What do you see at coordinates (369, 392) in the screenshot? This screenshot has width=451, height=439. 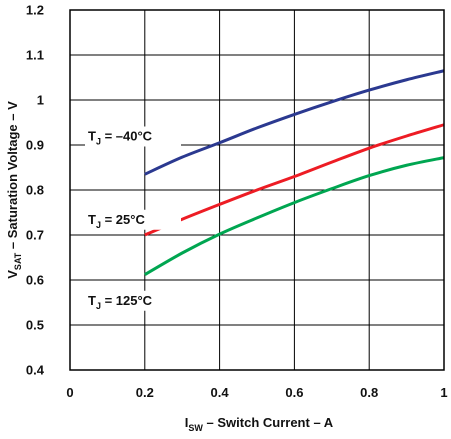 I see `x-tick-label-4: 0.8` at bounding box center [369, 392].